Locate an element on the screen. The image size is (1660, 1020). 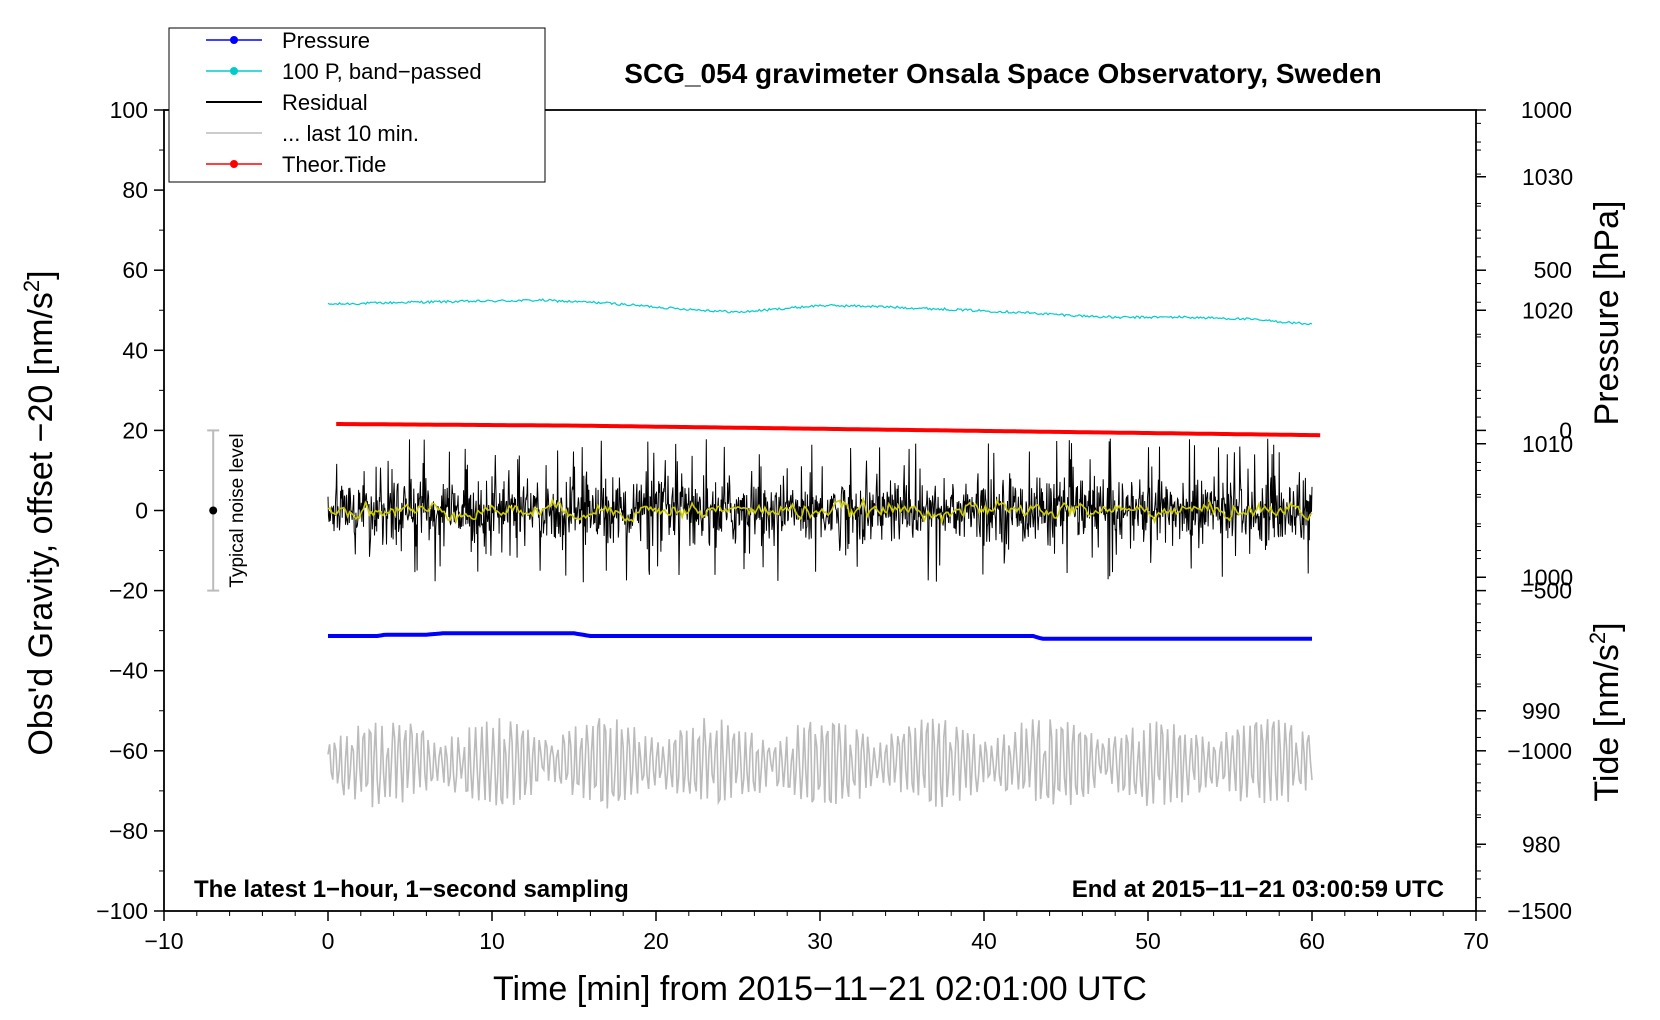
pressure-tick-label: 1000 is located at coordinates (1547, 577).